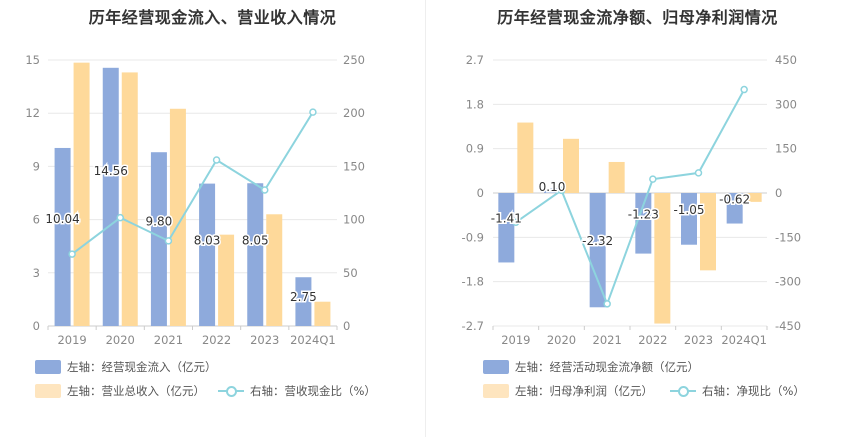 Image resolution: width=850 pixels, height=437 pixels. What do you see at coordinates (231, 391) in the screenshot?
I see `legend-swatch-cash-ratio` at bounding box center [231, 391].